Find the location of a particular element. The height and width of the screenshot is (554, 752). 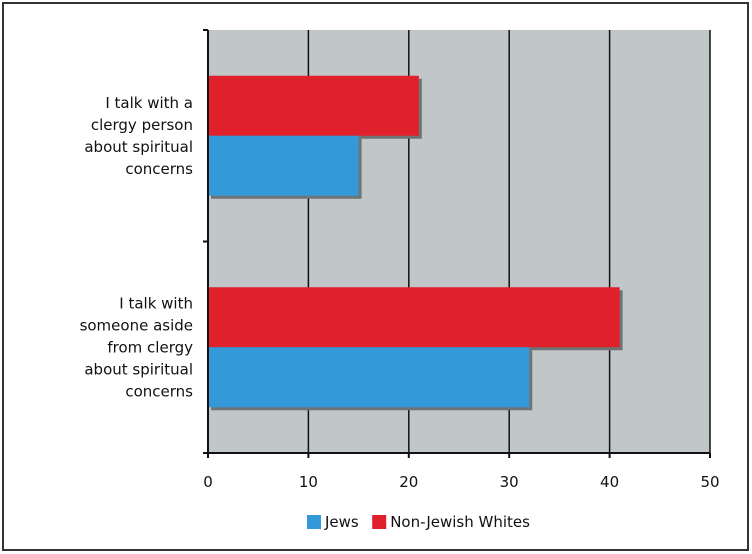

category-label-line: clergy person is located at coordinates (142, 125).